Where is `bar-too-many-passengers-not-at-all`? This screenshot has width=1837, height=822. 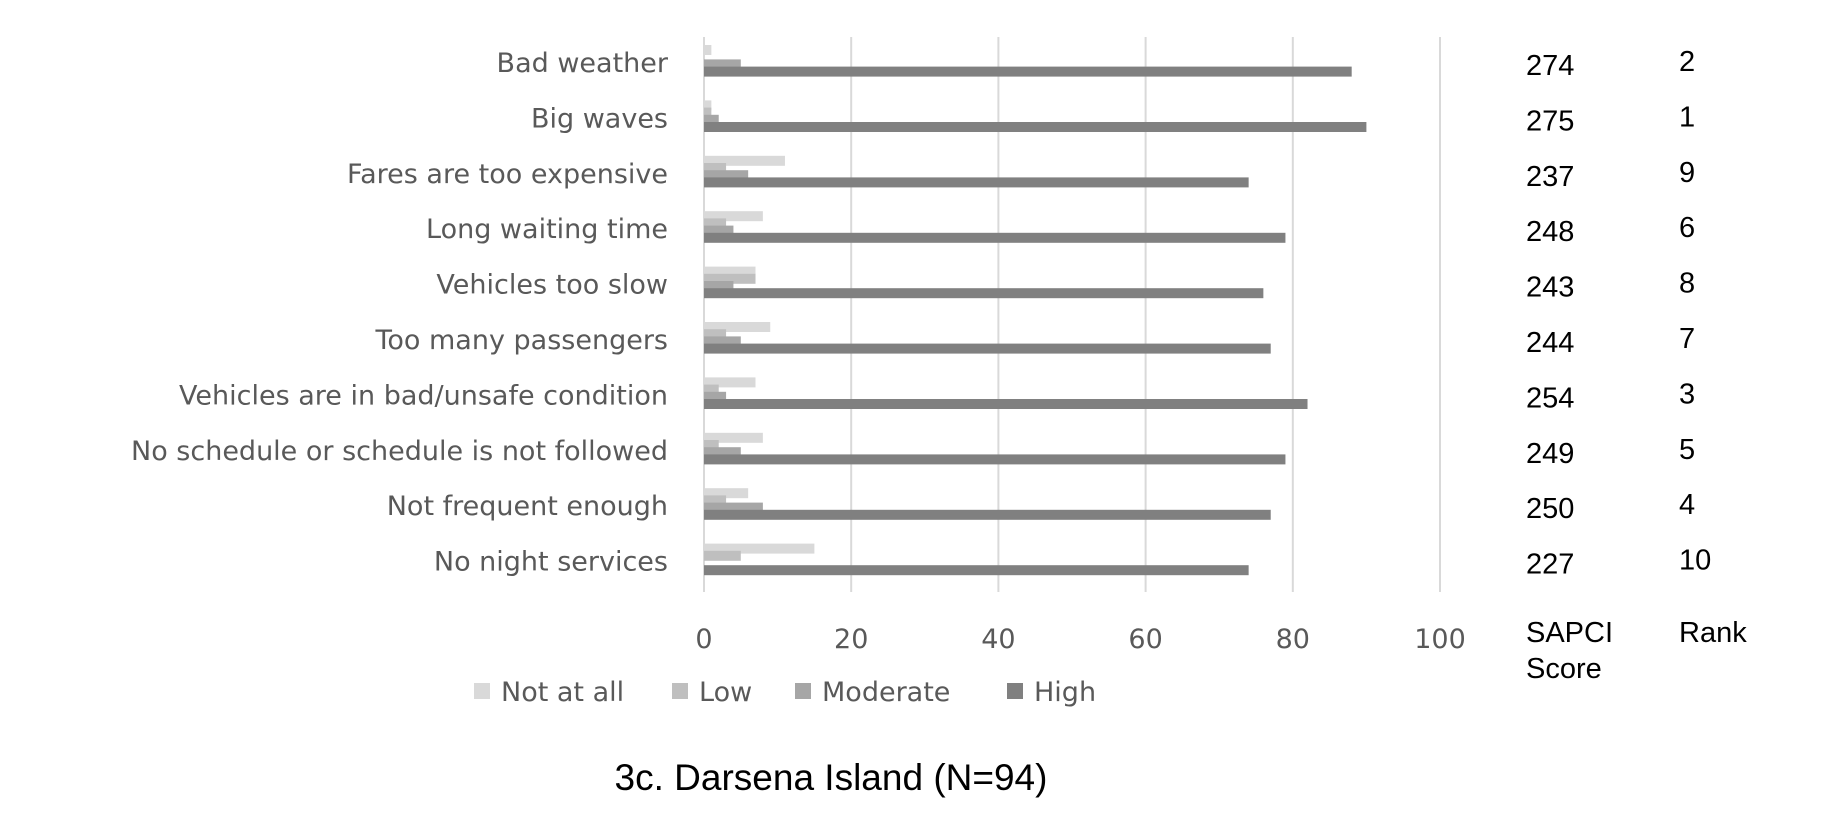
bar-too-many-passengers-not-at-all is located at coordinates (737, 327).